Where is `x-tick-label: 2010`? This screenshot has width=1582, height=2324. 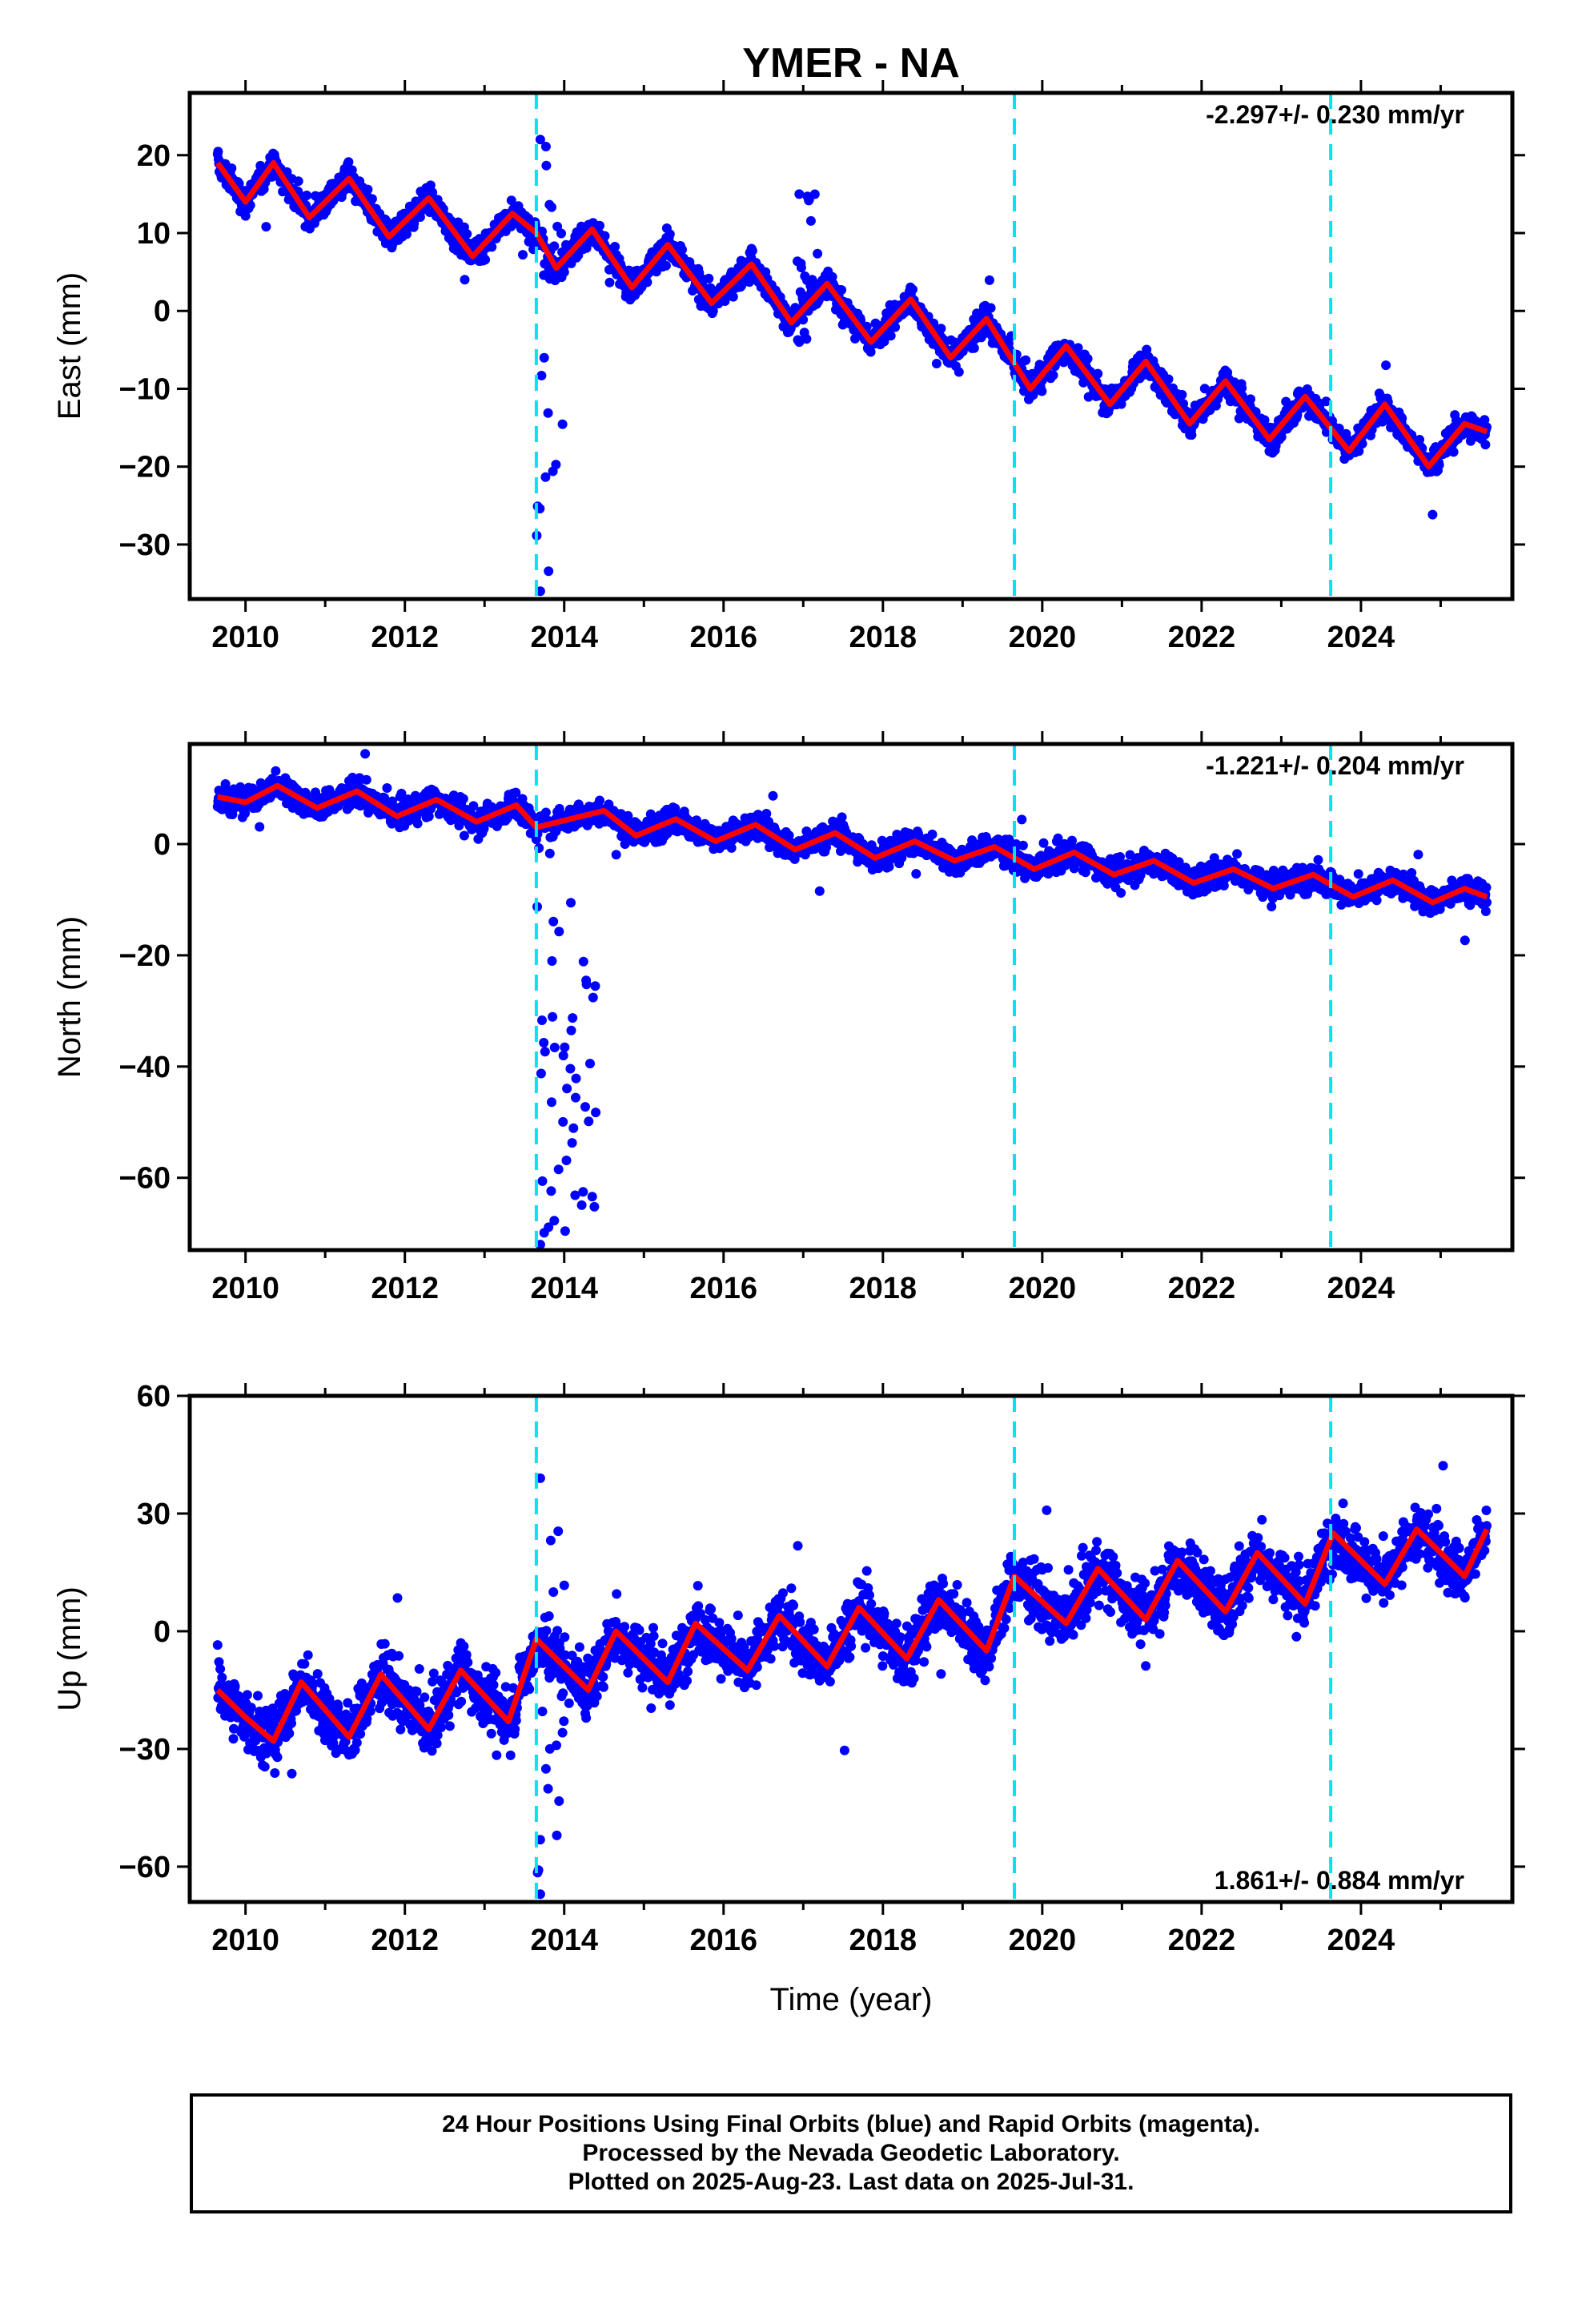 x-tick-label: 2010 is located at coordinates (245, 637).